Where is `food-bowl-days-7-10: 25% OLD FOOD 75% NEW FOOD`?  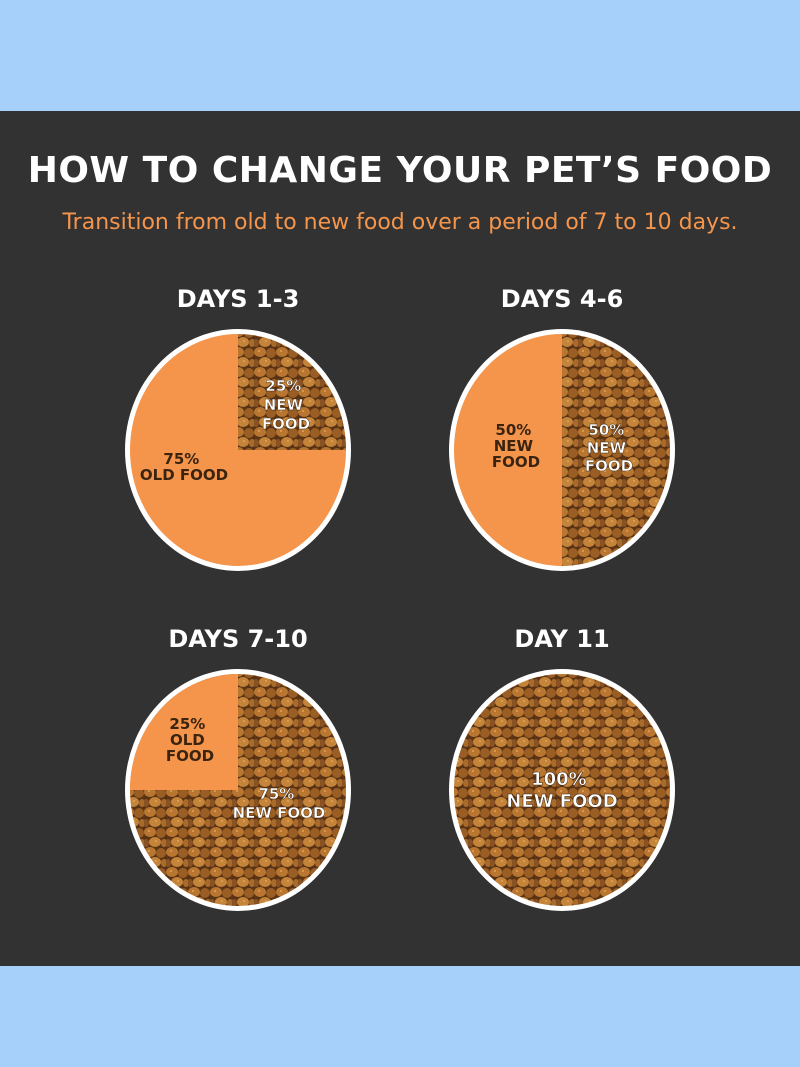
food-bowl-days-7-10: 25% OLD FOOD 75% NEW FOOD is located at coordinates (238, 790).